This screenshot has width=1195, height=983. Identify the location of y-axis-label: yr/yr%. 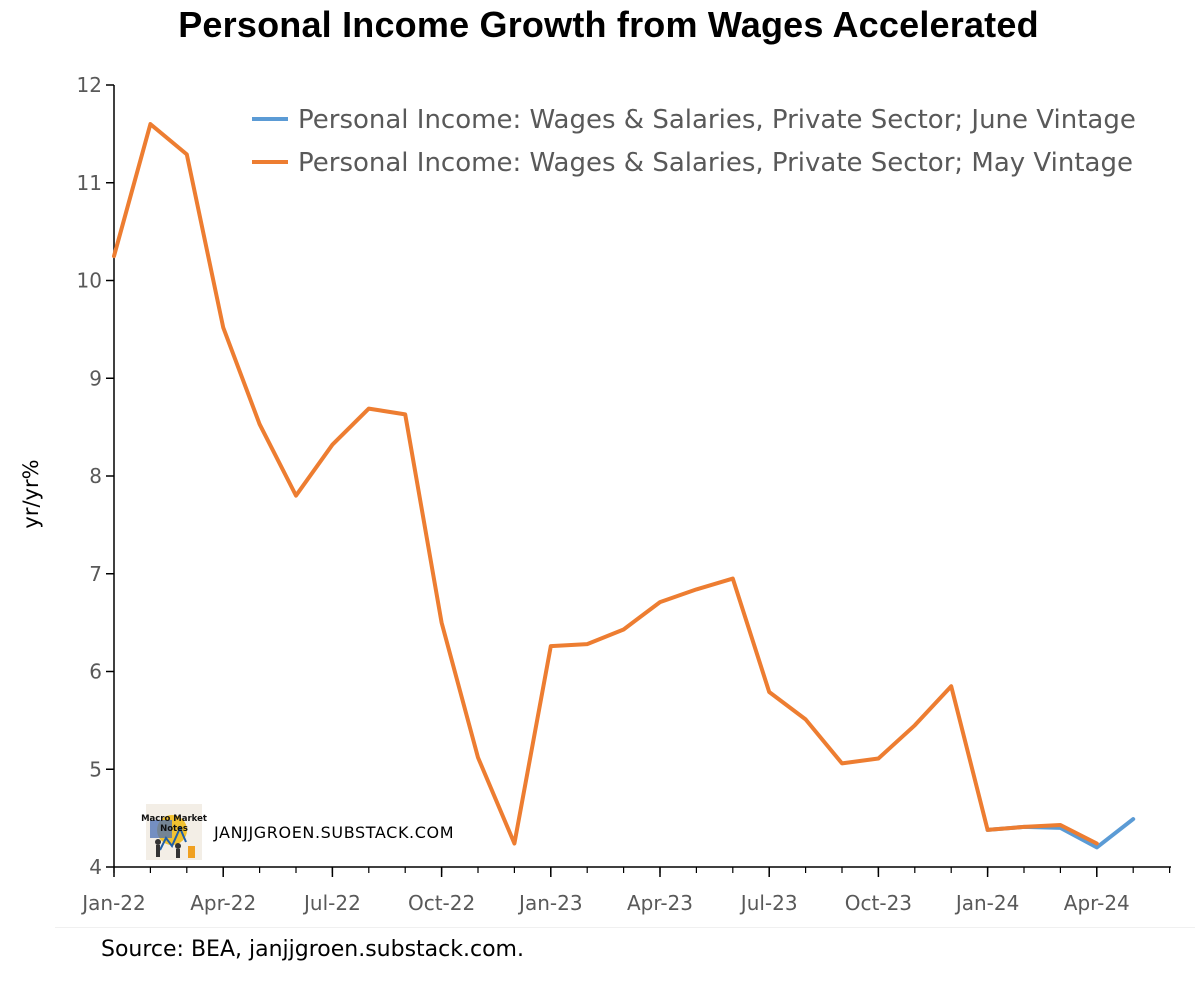
(31, 493).